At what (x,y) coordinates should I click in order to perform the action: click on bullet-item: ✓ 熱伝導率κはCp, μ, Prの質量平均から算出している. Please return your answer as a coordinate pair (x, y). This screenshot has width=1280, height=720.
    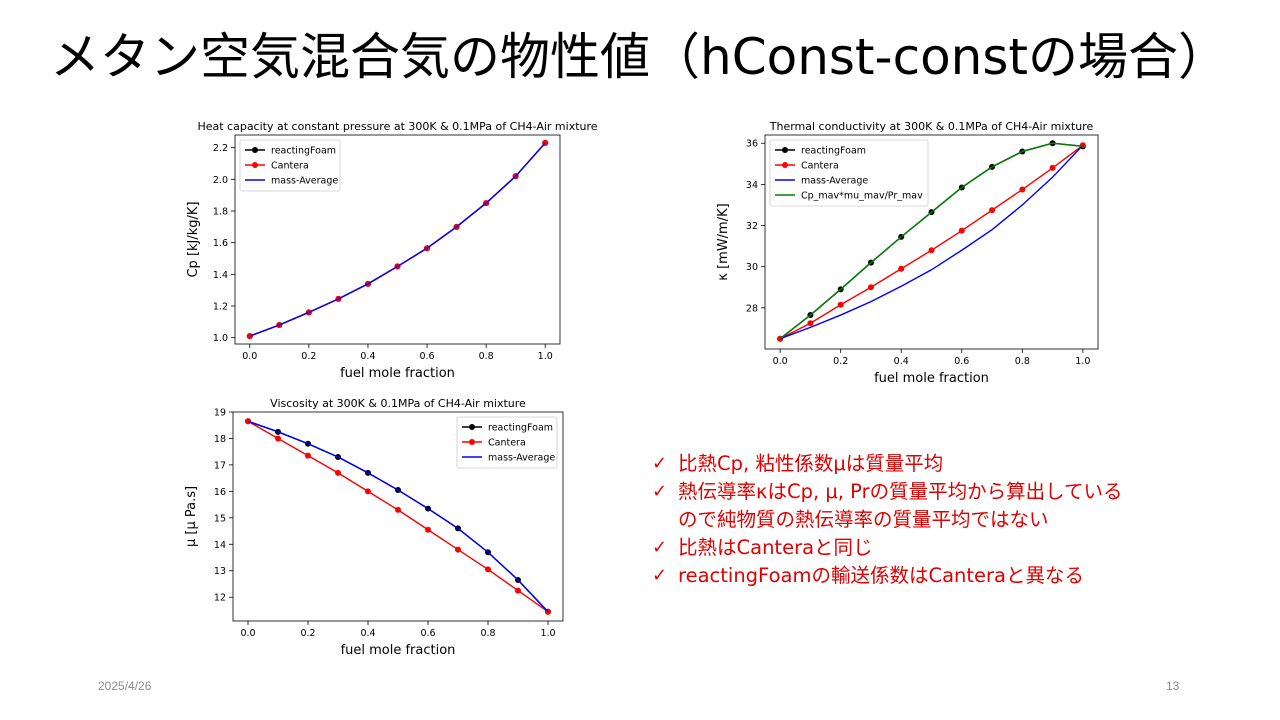
    Looking at the image, I should click on (887, 492).